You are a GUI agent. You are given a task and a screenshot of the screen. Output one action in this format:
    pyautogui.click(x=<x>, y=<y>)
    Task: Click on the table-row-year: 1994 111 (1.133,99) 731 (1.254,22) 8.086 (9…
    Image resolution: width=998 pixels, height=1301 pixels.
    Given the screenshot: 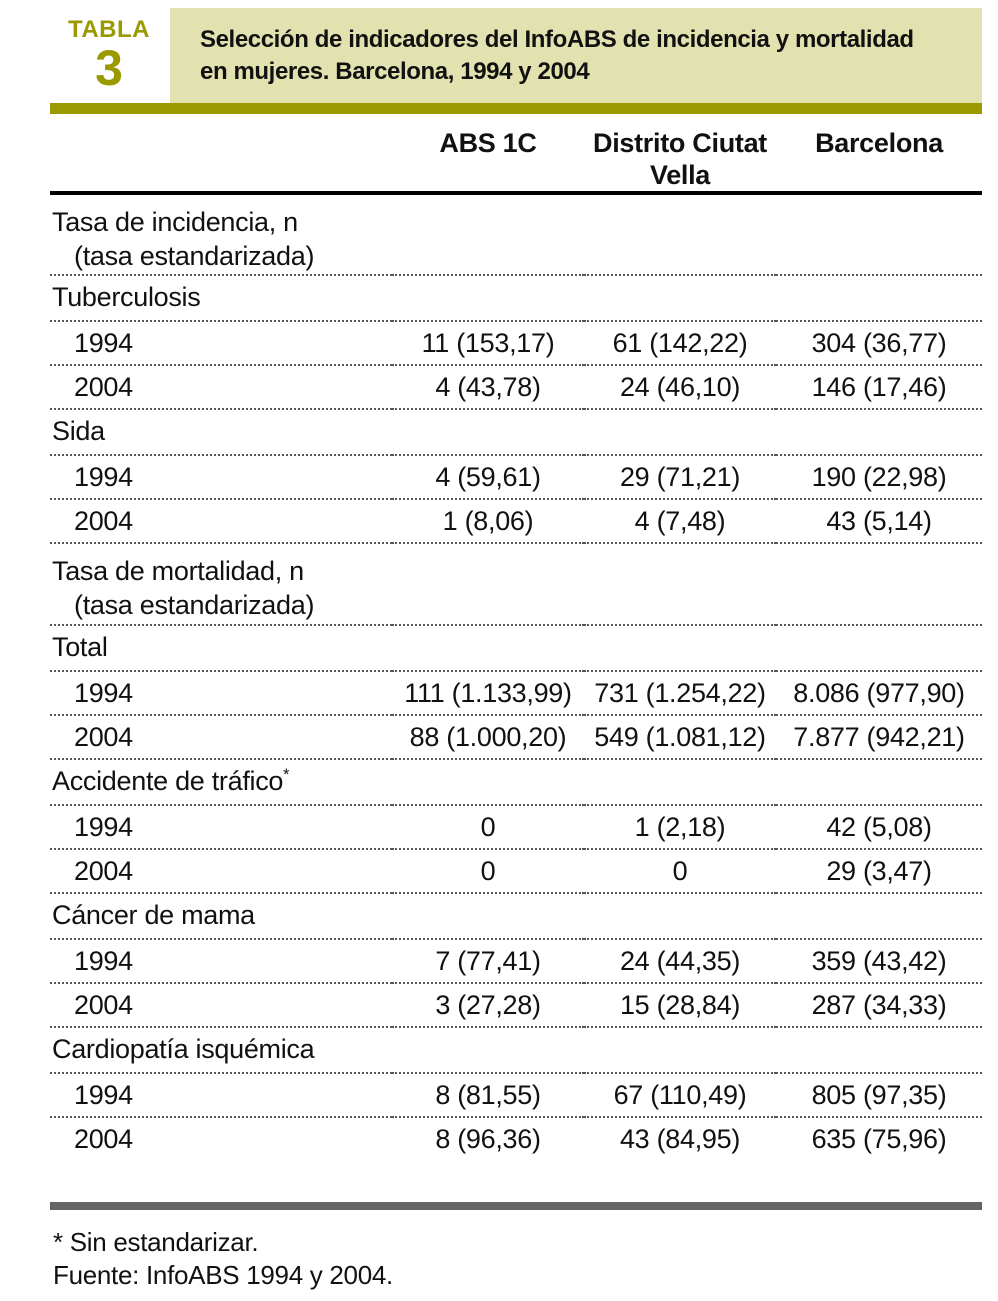 What is the action you would take?
    pyautogui.click(x=516, y=693)
    